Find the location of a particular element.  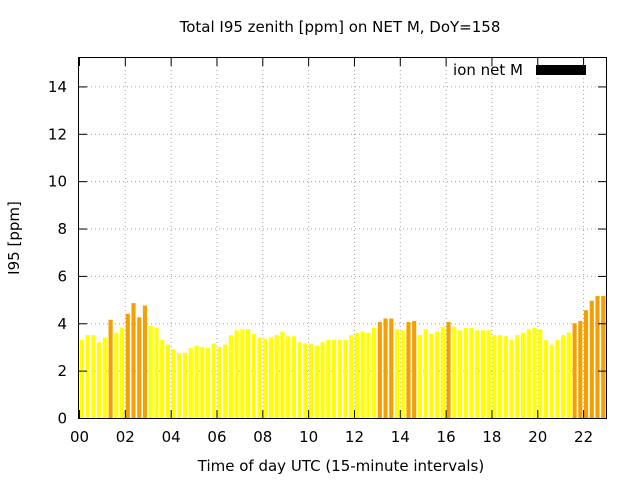

x-tick-label: 10 is located at coordinates (308, 437).